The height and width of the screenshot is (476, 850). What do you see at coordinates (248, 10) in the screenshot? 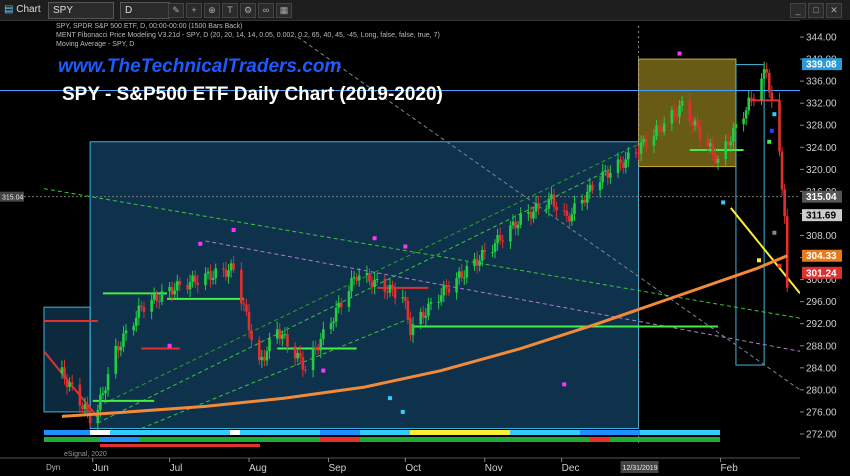
I see `settings-icon: ⚙` at bounding box center [248, 10].